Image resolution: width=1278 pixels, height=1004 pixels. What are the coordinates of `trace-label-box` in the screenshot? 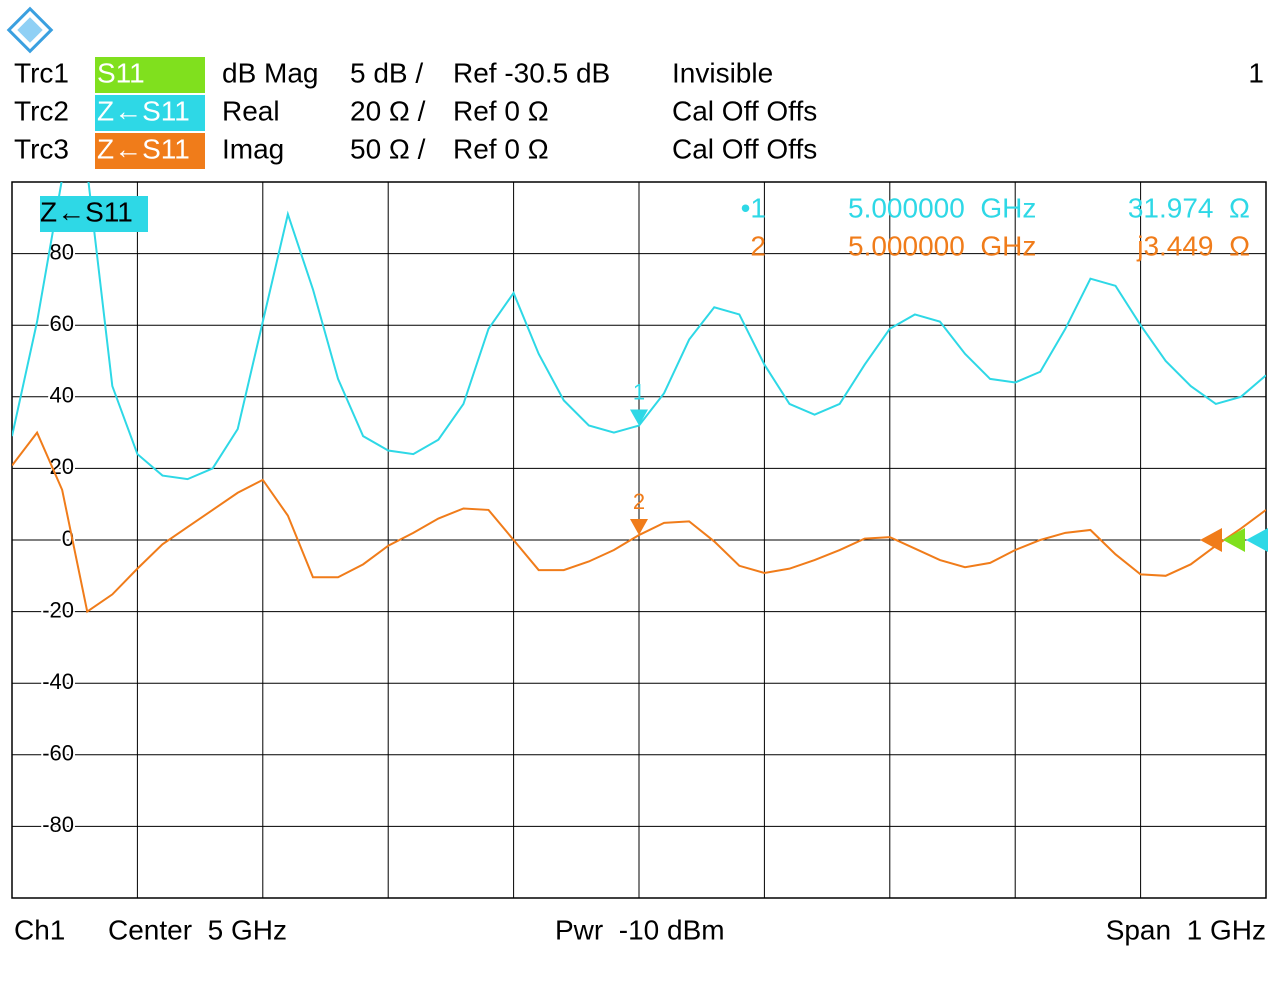 It's located at (94, 214).